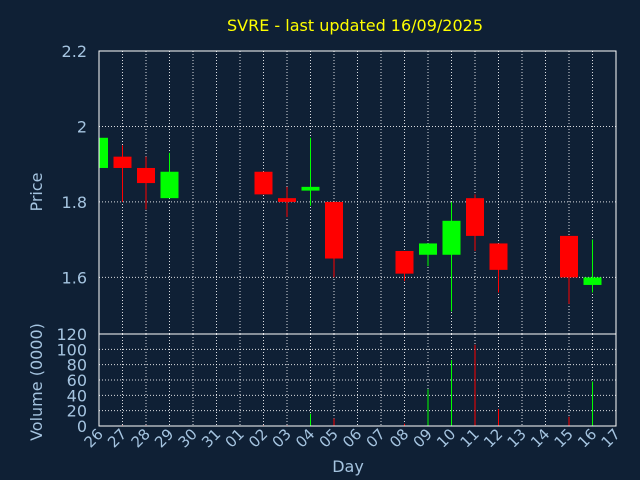  I want to click on price-axis-label: Price, so click(36, 191).